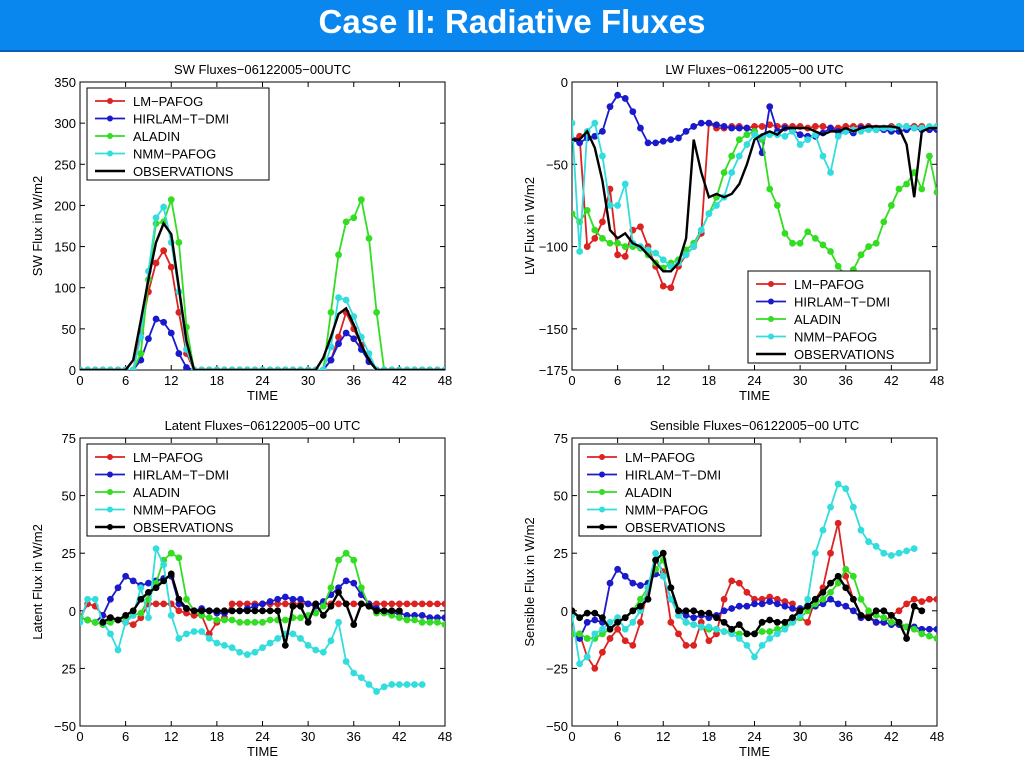  Describe the element at coordinates (557, 668) in the screenshot. I see `y-tick-label: −25` at that location.